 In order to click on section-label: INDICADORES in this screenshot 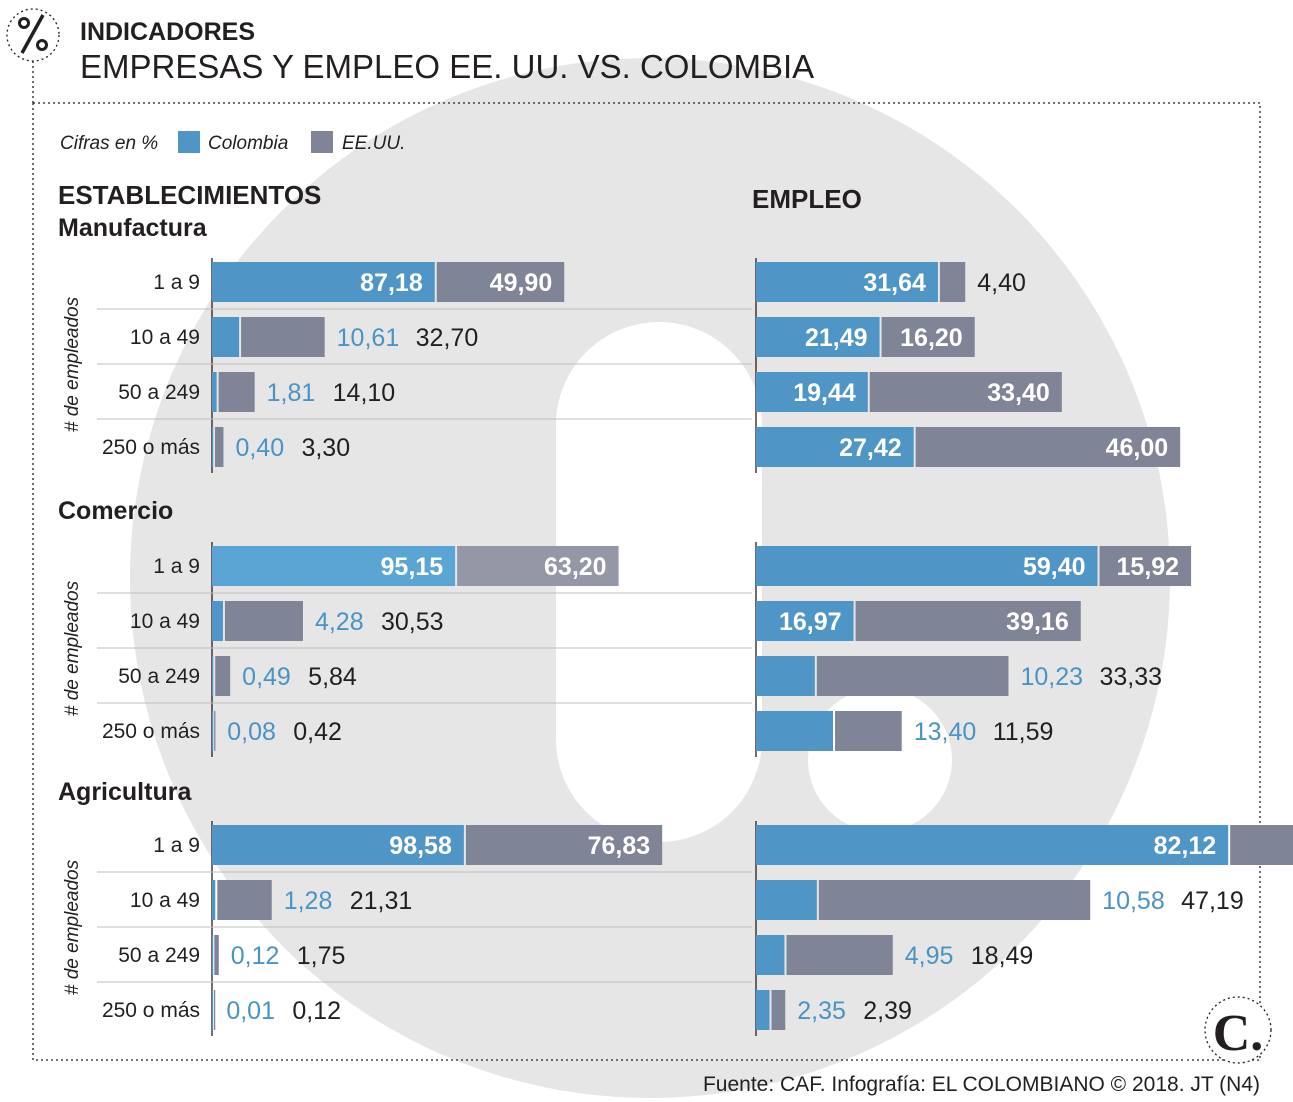, I will do `click(167, 32)`.